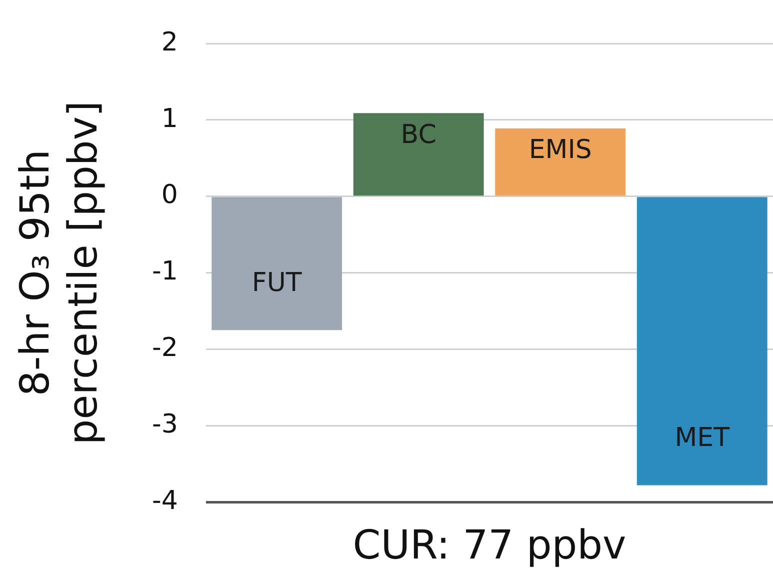 The width and height of the screenshot is (773, 586). I want to click on x-tick-label: BC, so click(418, 135).